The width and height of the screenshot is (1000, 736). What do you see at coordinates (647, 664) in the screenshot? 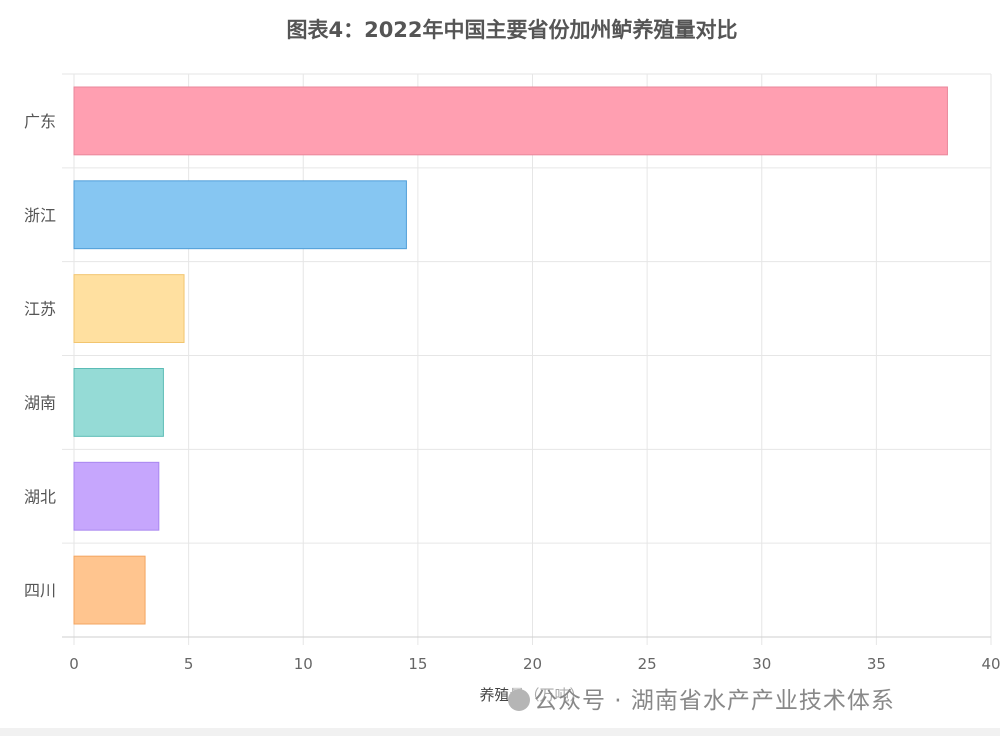
I see `x-tick-label: 25` at bounding box center [647, 664].